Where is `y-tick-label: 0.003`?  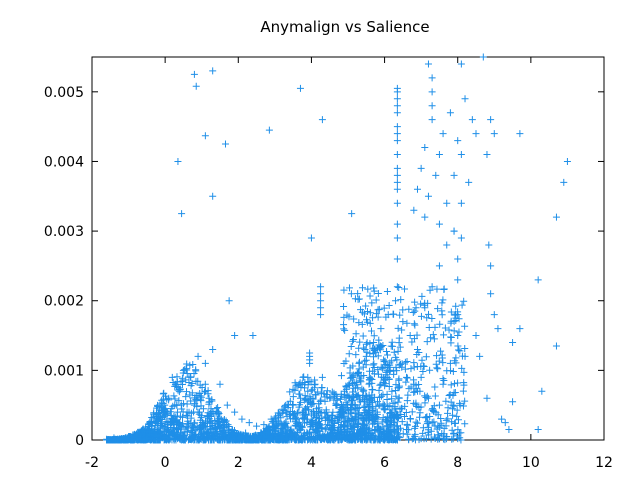 y-tick-label: 0.003 is located at coordinates (64, 232).